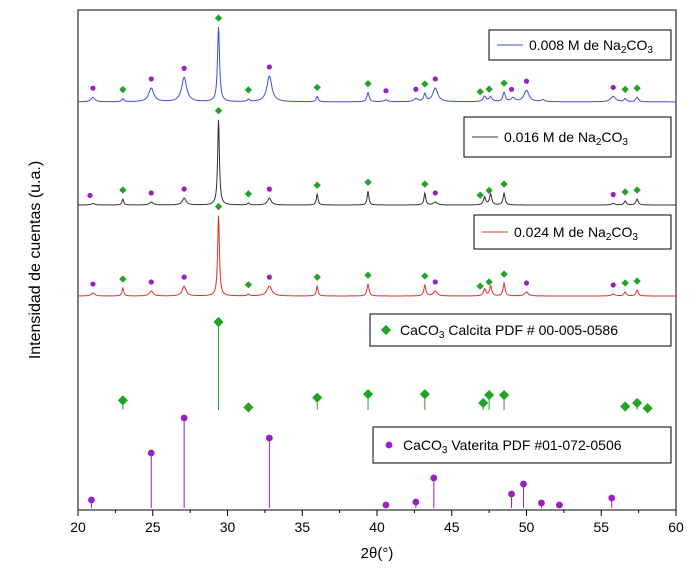  I want to click on legend-diamond-swatch, so click(386, 330).